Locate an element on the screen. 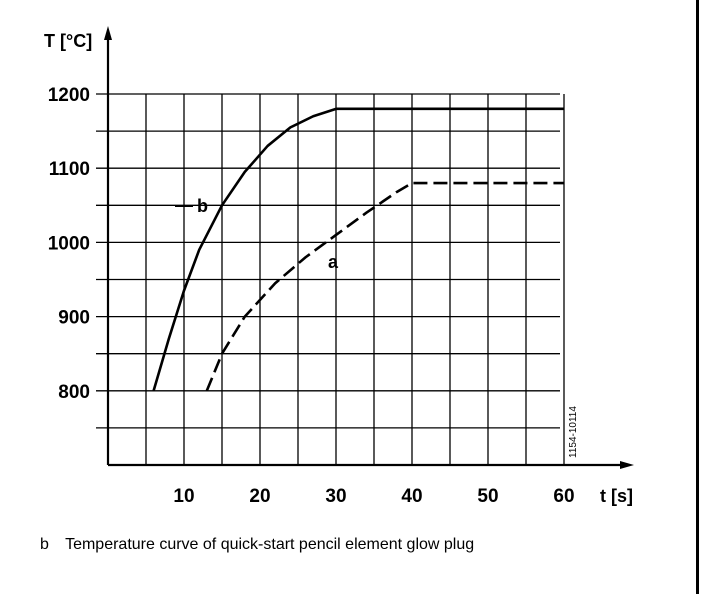 The height and width of the screenshot is (594, 704). y-tick-label: 1000 is located at coordinates (69, 243).